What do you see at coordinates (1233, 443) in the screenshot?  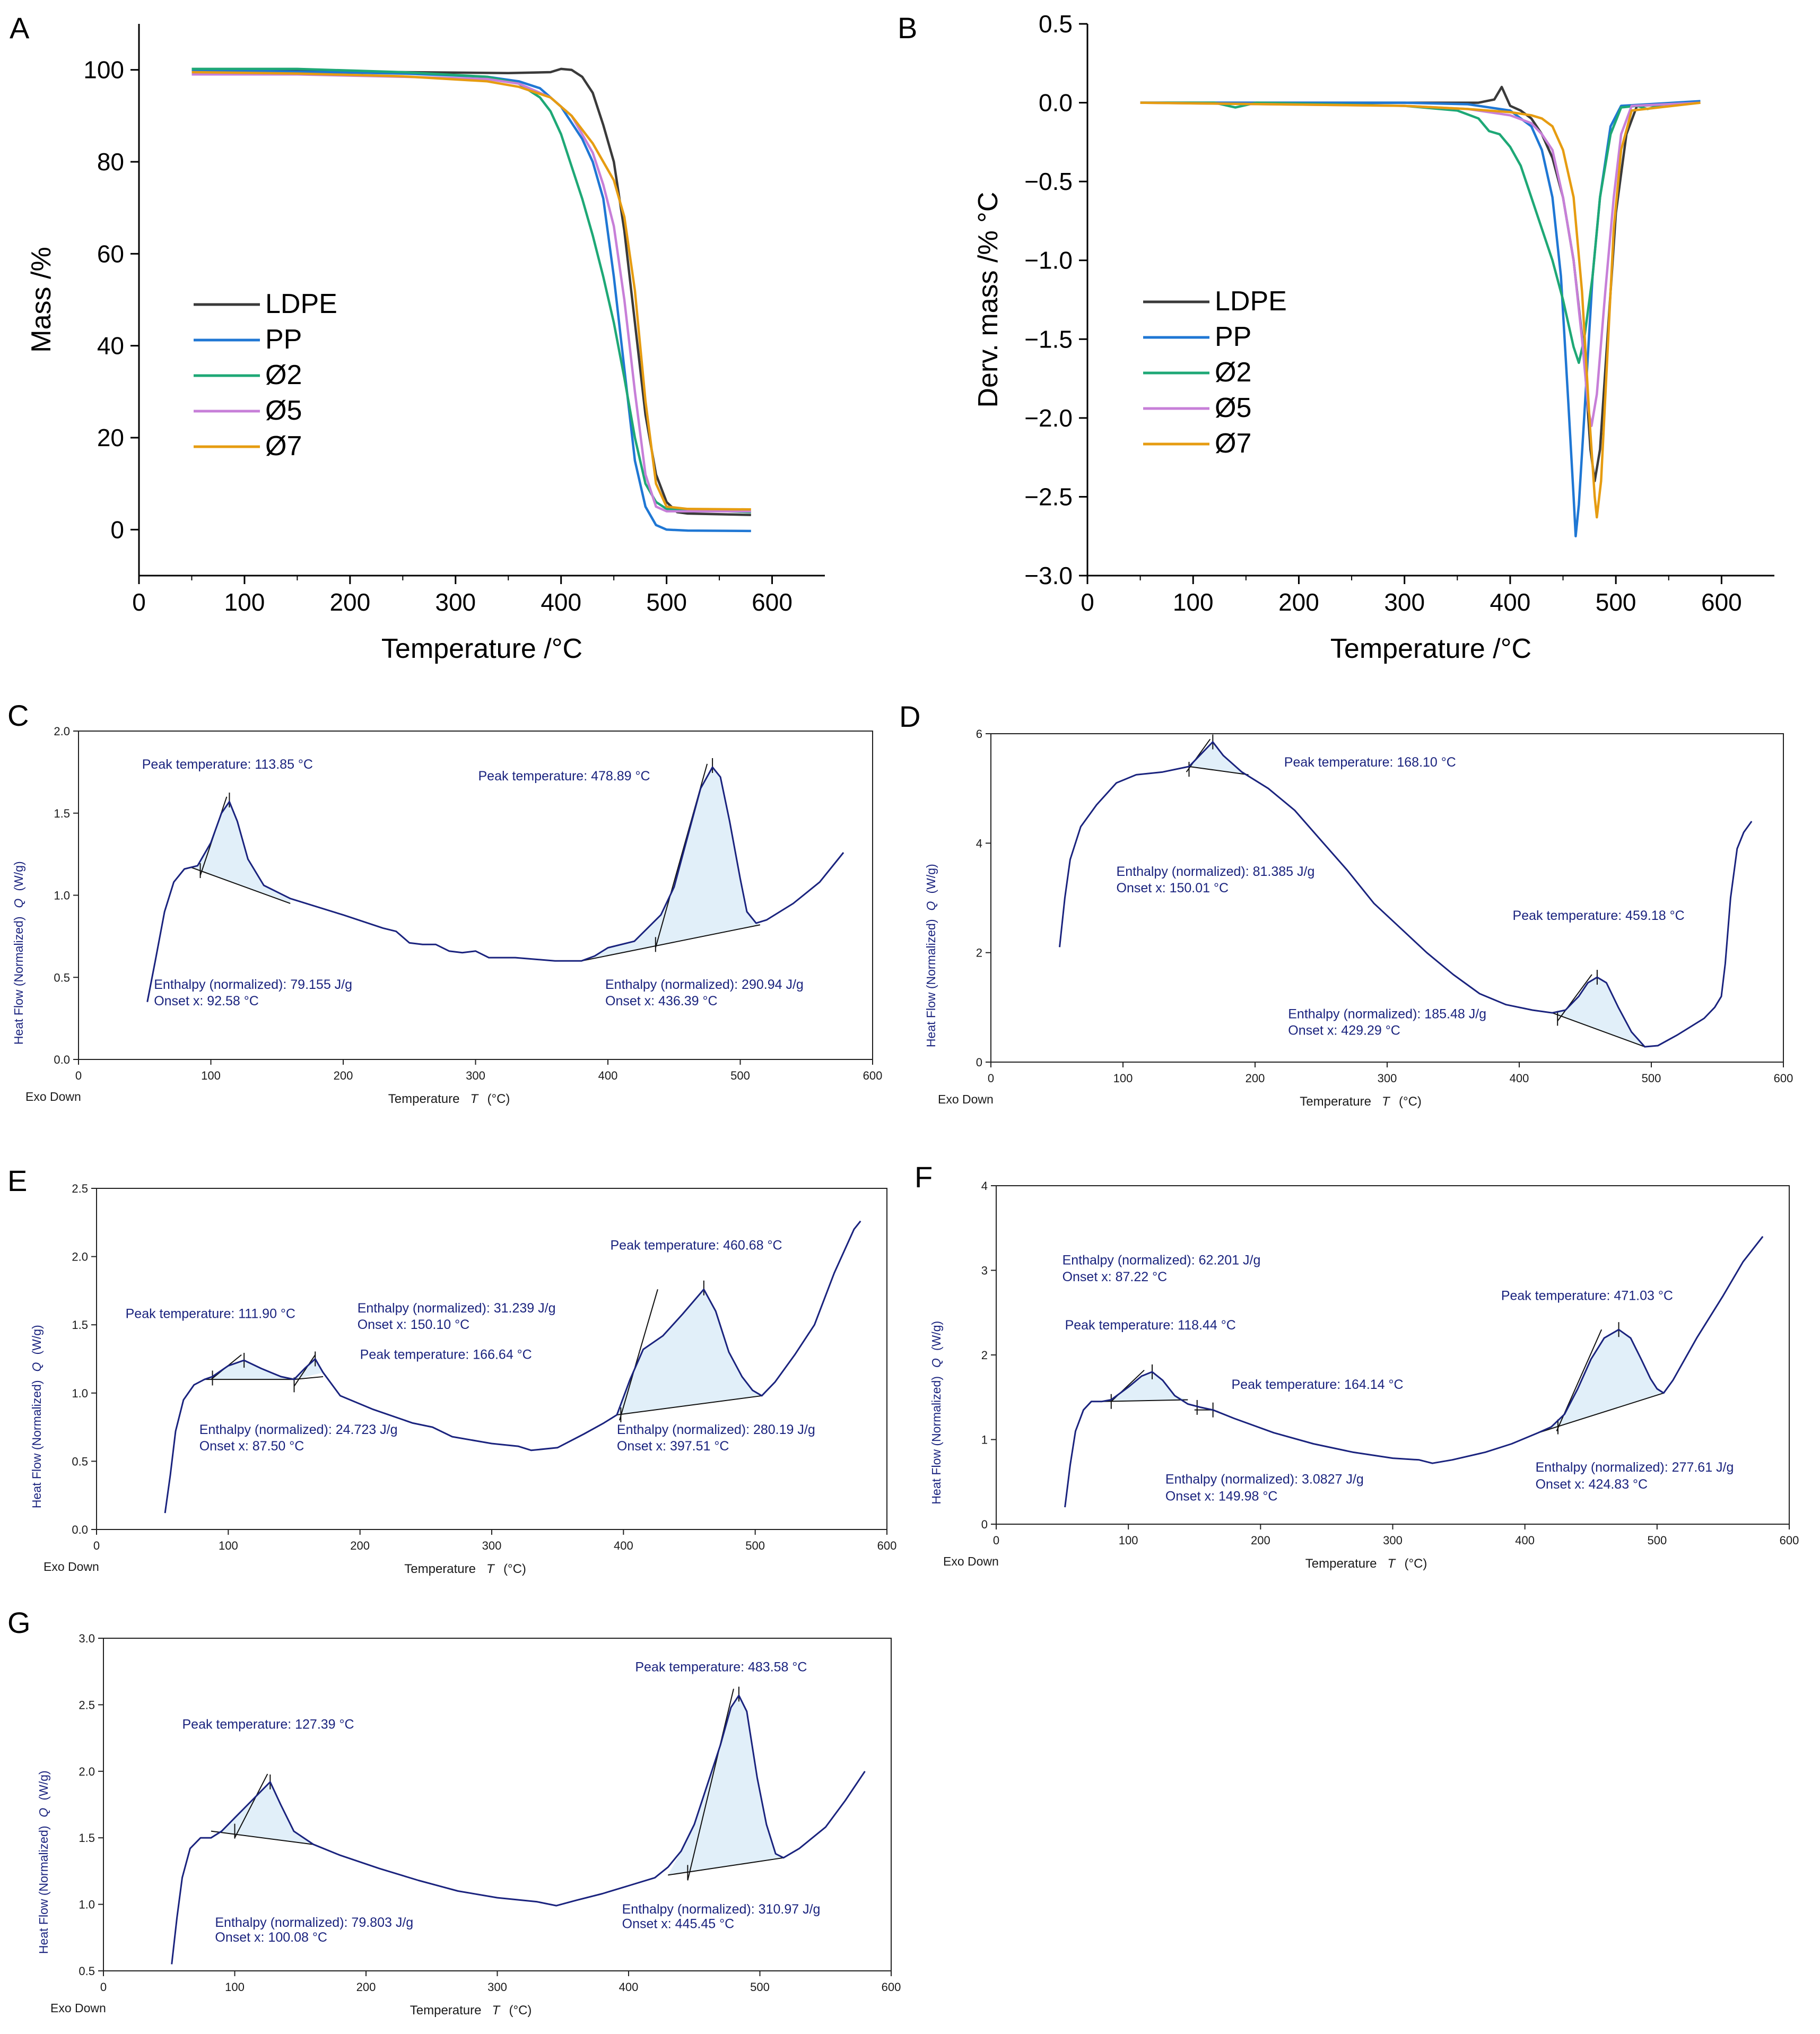 I see `legend-label: Ø7` at bounding box center [1233, 443].